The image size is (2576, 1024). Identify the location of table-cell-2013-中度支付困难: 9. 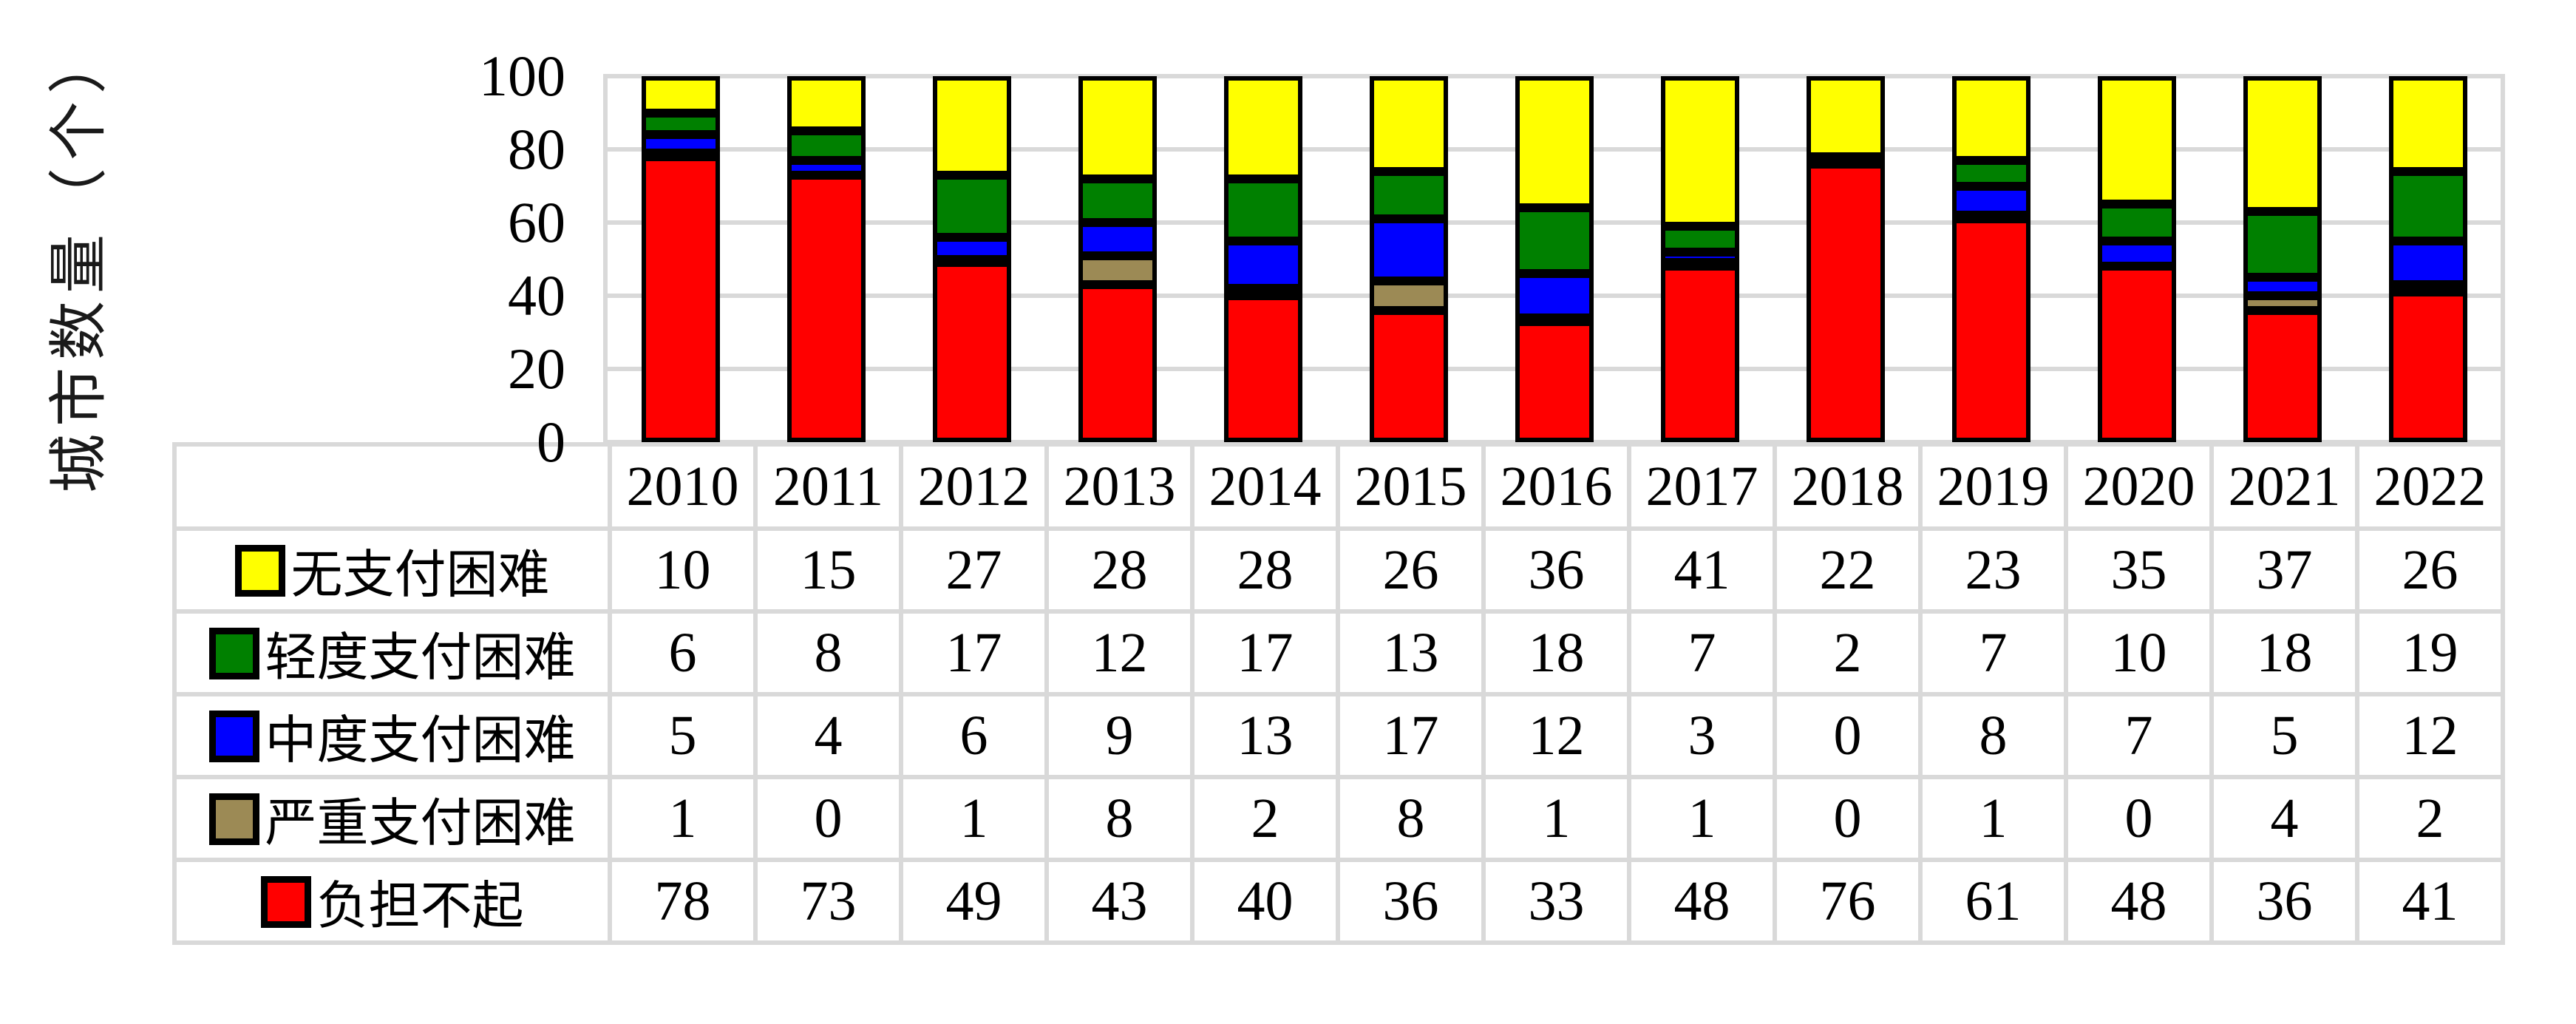
(1119, 735).